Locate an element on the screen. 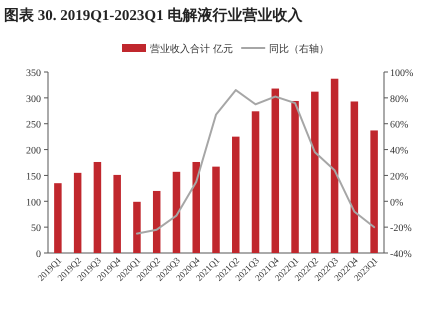 The image size is (432, 336). y2-tick-label: 0% is located at coordinates (397, 202).